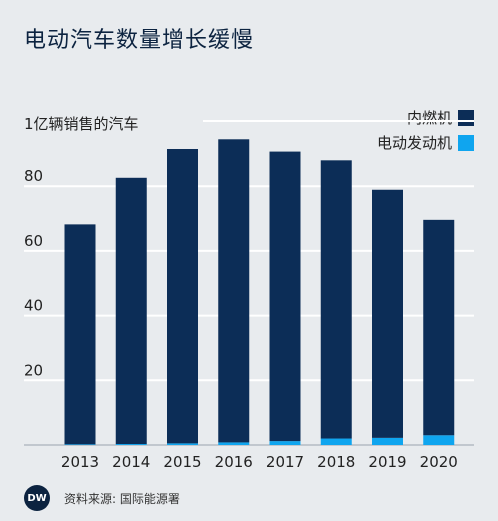  Describe the element at coordinates (387, 313) in the screenshot. I see `bar-ice-2019` at that location.